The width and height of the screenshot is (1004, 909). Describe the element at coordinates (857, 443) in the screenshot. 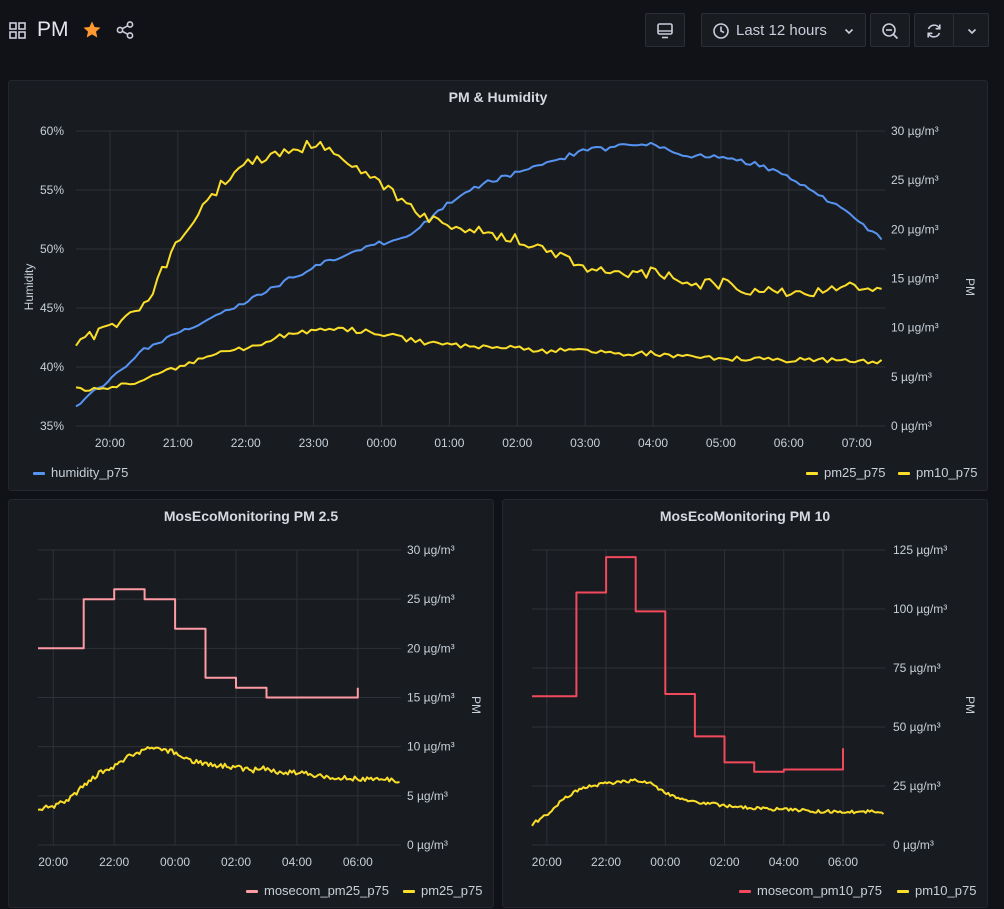

I see `x-tick-label: 07:00` at that location.